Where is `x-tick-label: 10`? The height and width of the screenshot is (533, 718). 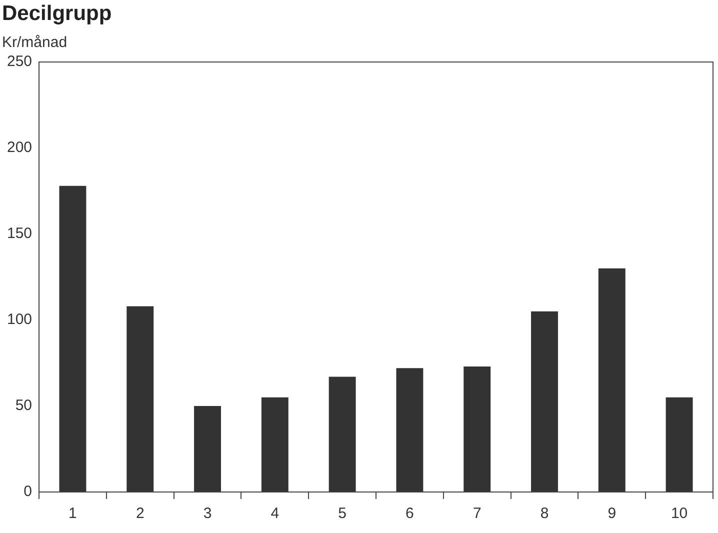 x-tick-label: 10 is located at coordinates (679, 513).